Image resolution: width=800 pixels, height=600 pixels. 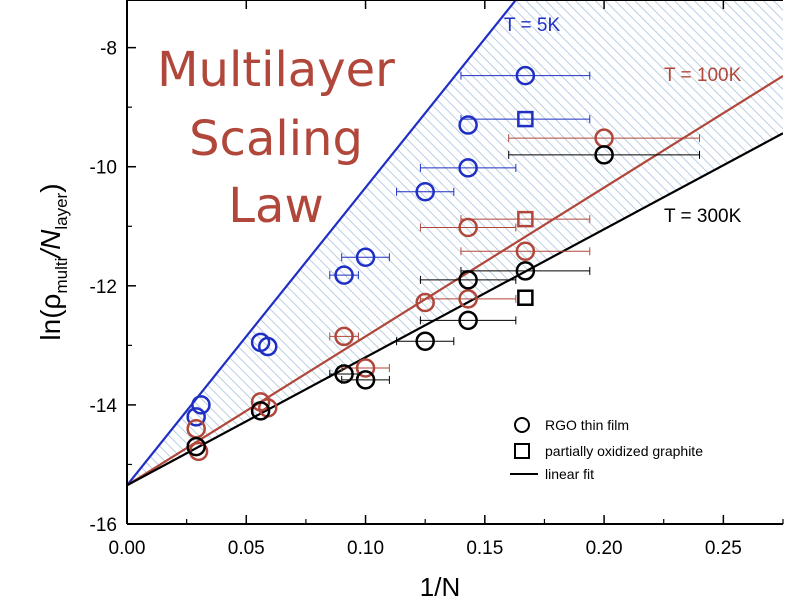 I want to click on label-100k: T = 100K, so click(x=703, y=75).